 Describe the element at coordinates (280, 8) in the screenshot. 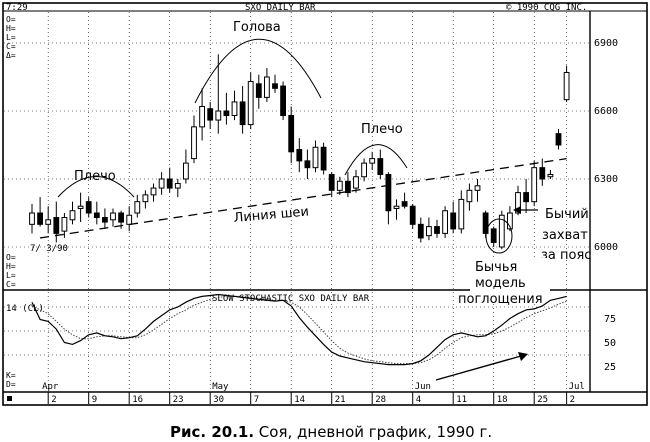

I see `header-title: SXO DAILY BAR` at that location.